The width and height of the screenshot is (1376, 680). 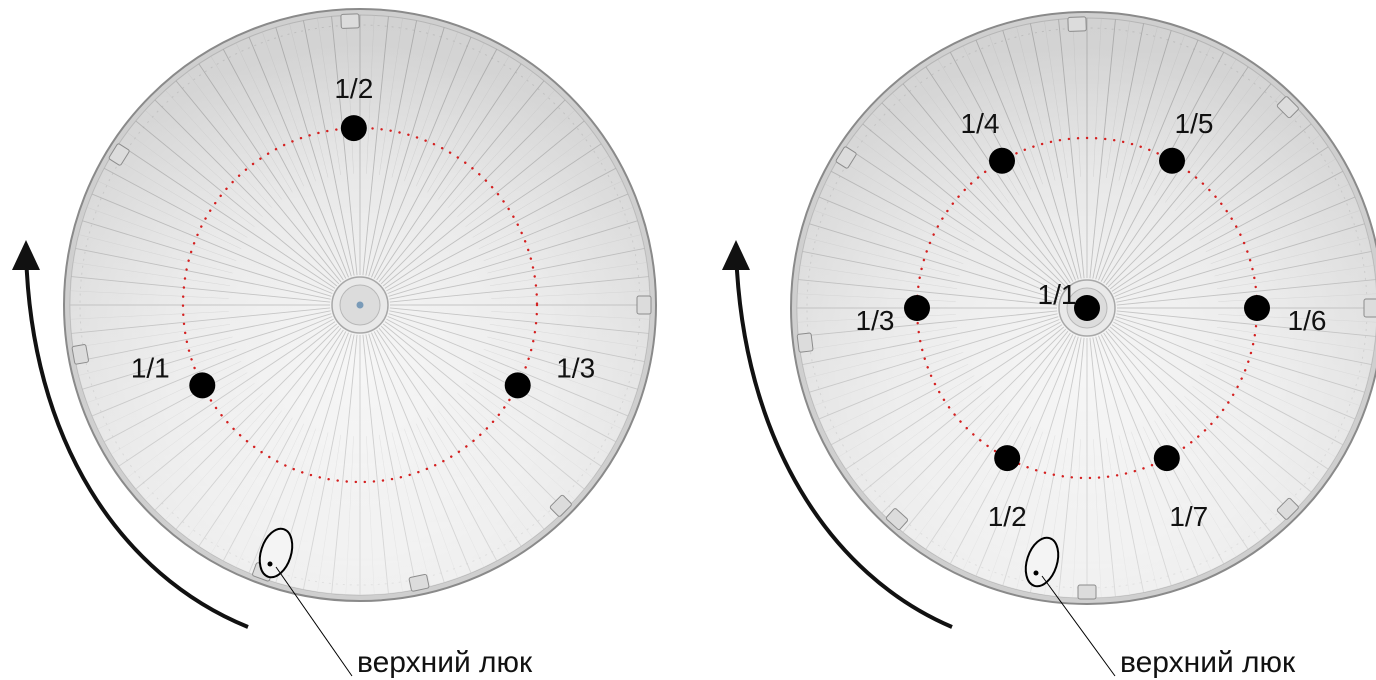 I want to click on center-vent, so click(x=360, y=305).